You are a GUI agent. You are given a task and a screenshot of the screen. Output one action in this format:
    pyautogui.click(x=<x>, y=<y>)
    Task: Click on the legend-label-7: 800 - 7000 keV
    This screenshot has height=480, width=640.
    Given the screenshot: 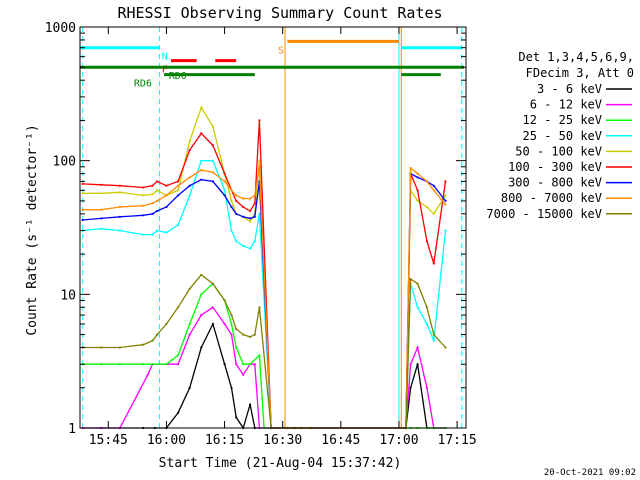 What is the action you would take?
    pyautogui.click(x=551, y=198)
    